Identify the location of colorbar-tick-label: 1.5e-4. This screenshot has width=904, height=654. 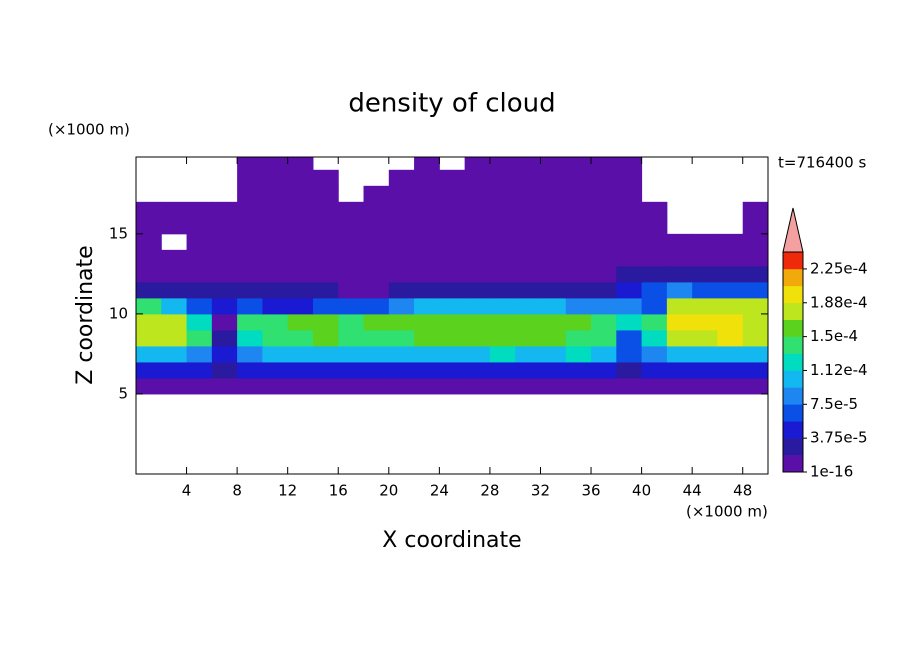
(834, 336).